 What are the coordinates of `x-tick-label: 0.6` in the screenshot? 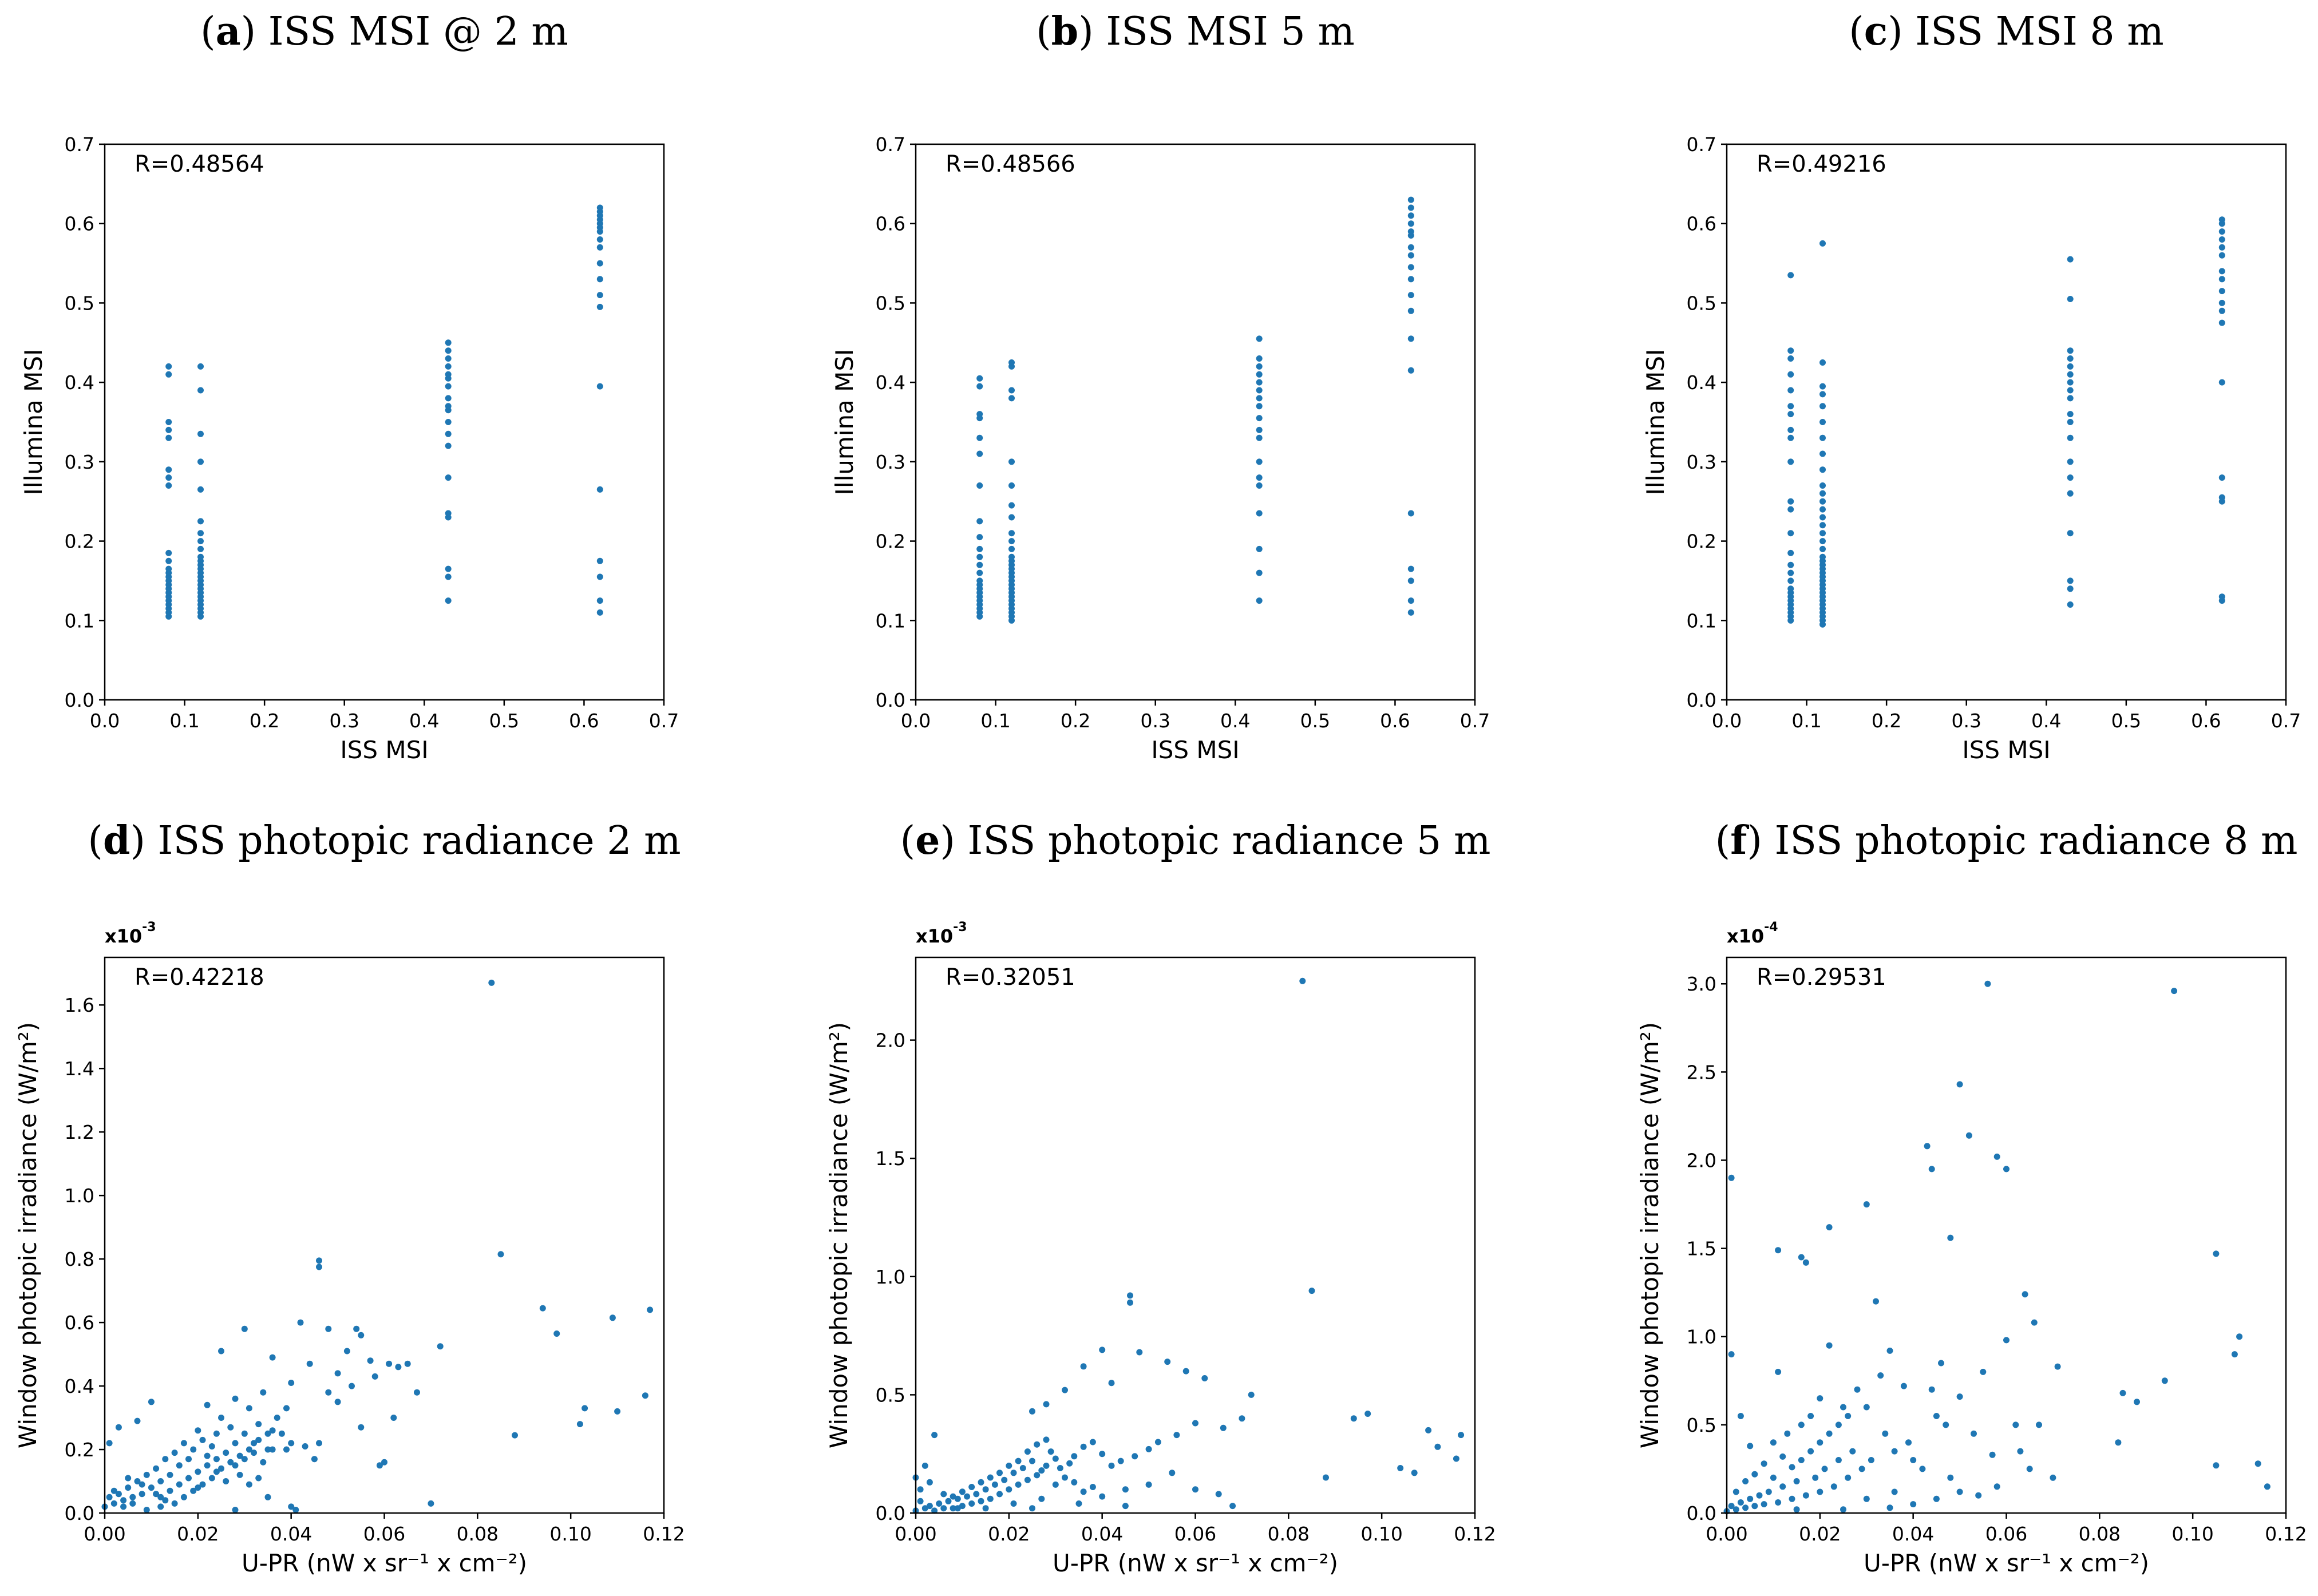 It's located at (584, 721).